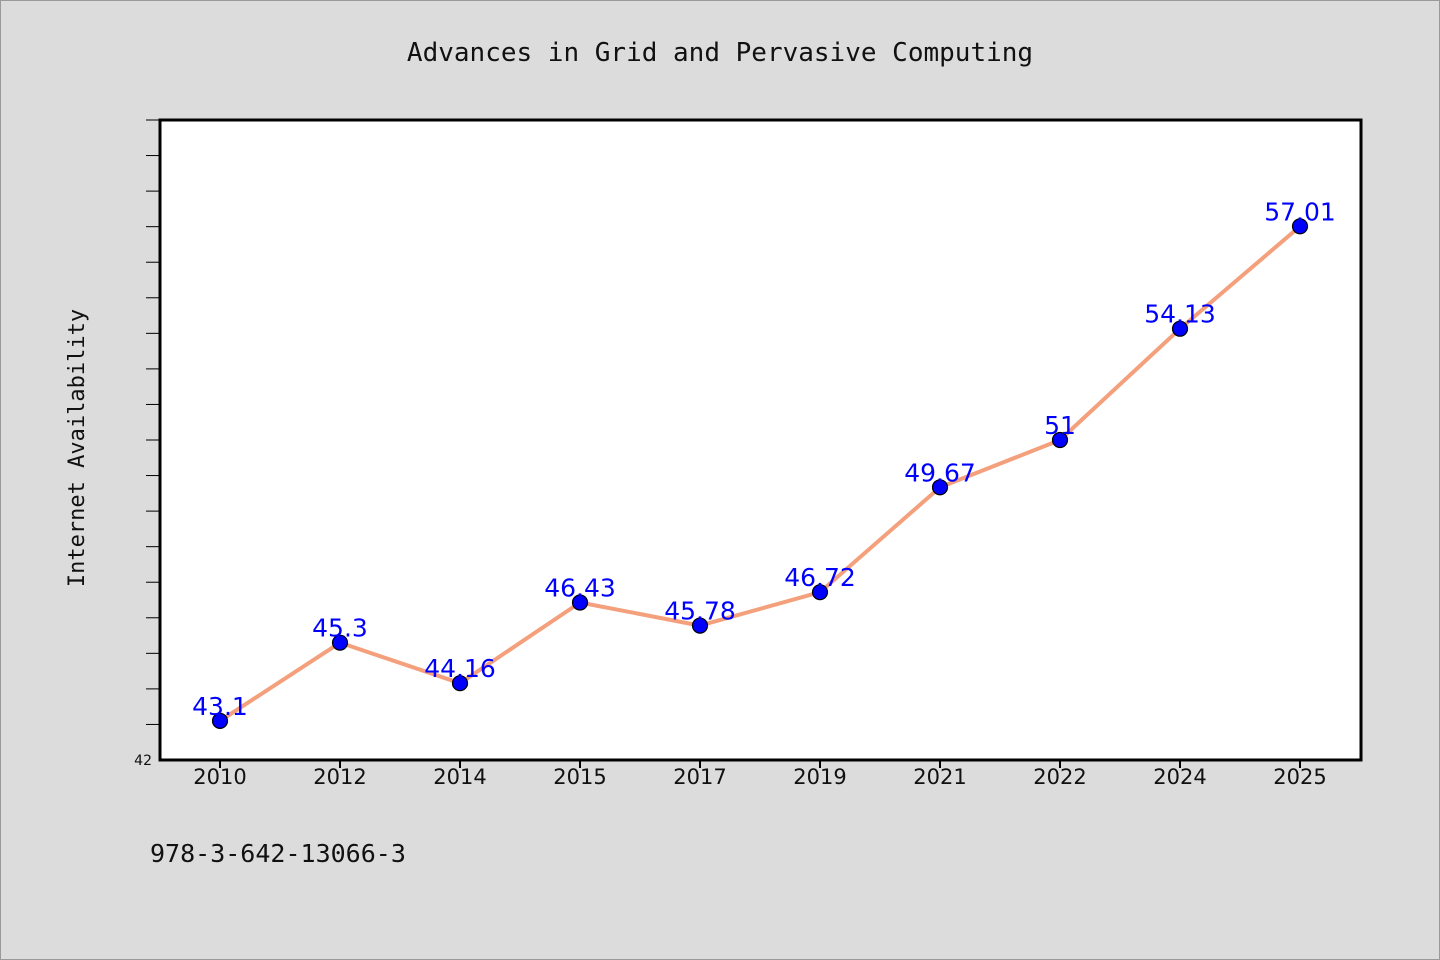 The image size is (1440, 960). Describe the element at coordinates (579, 777) in the screenshot. I see `x-tick-label: 2015` at that location.